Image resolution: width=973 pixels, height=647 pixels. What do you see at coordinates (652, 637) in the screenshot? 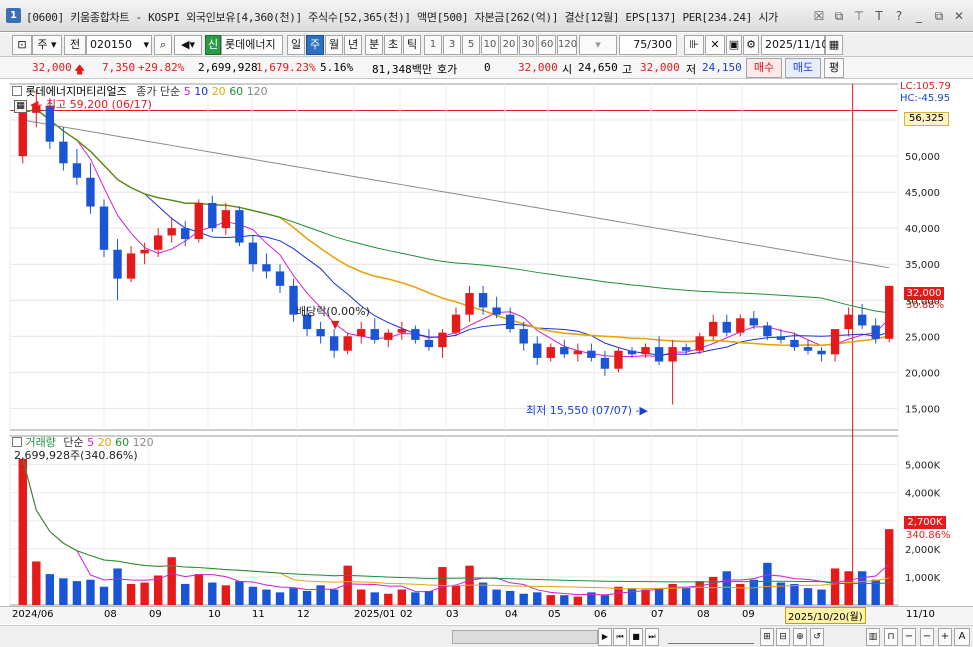
I see `scroll-last-icon: ⏭` at bounding box center [652, 637].